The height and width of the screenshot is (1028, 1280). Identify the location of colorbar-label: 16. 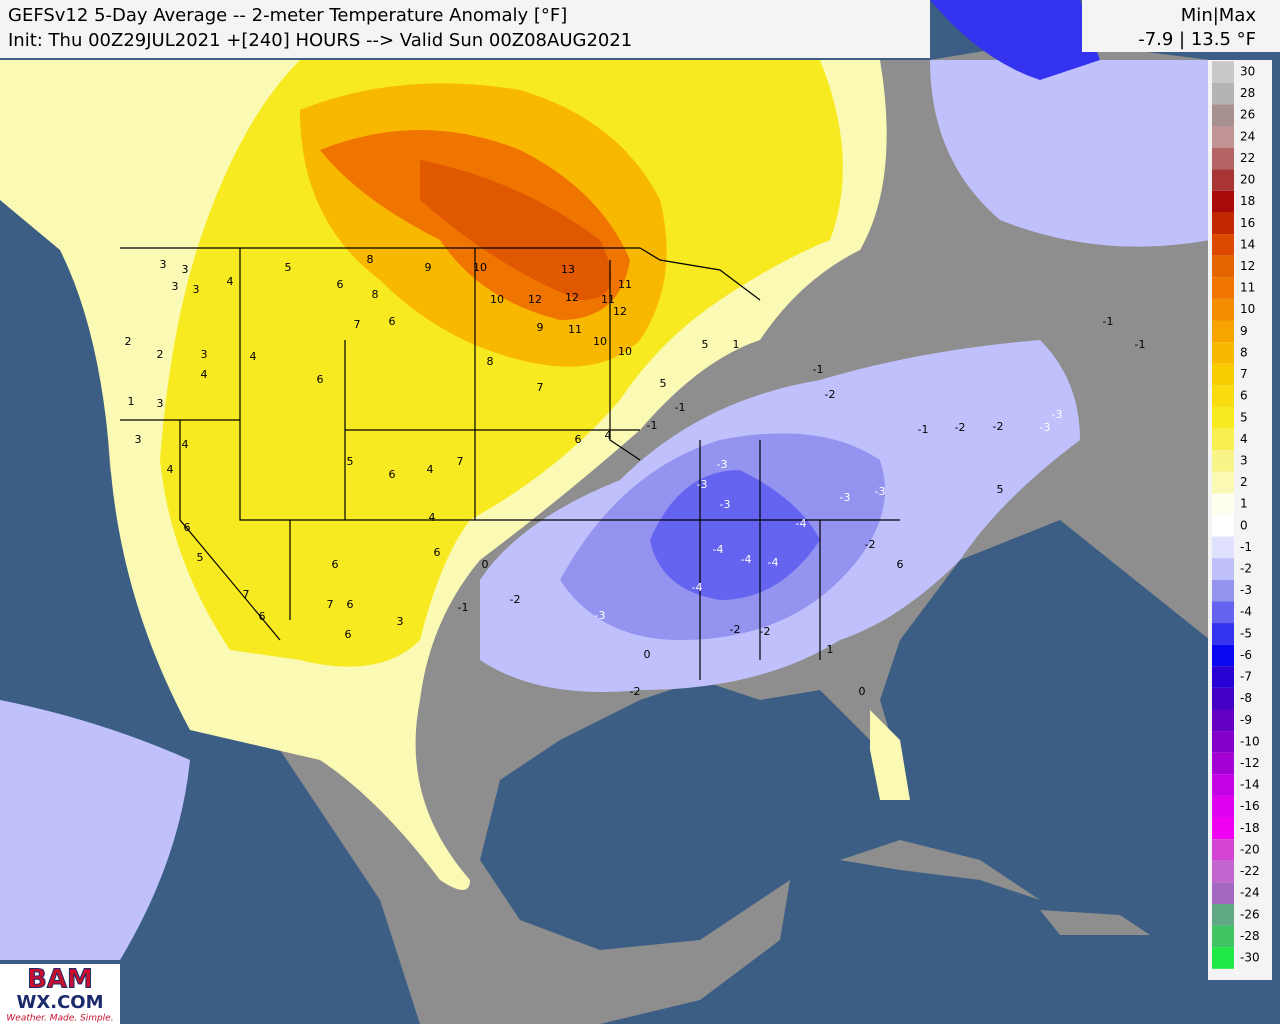
(1247, 223).